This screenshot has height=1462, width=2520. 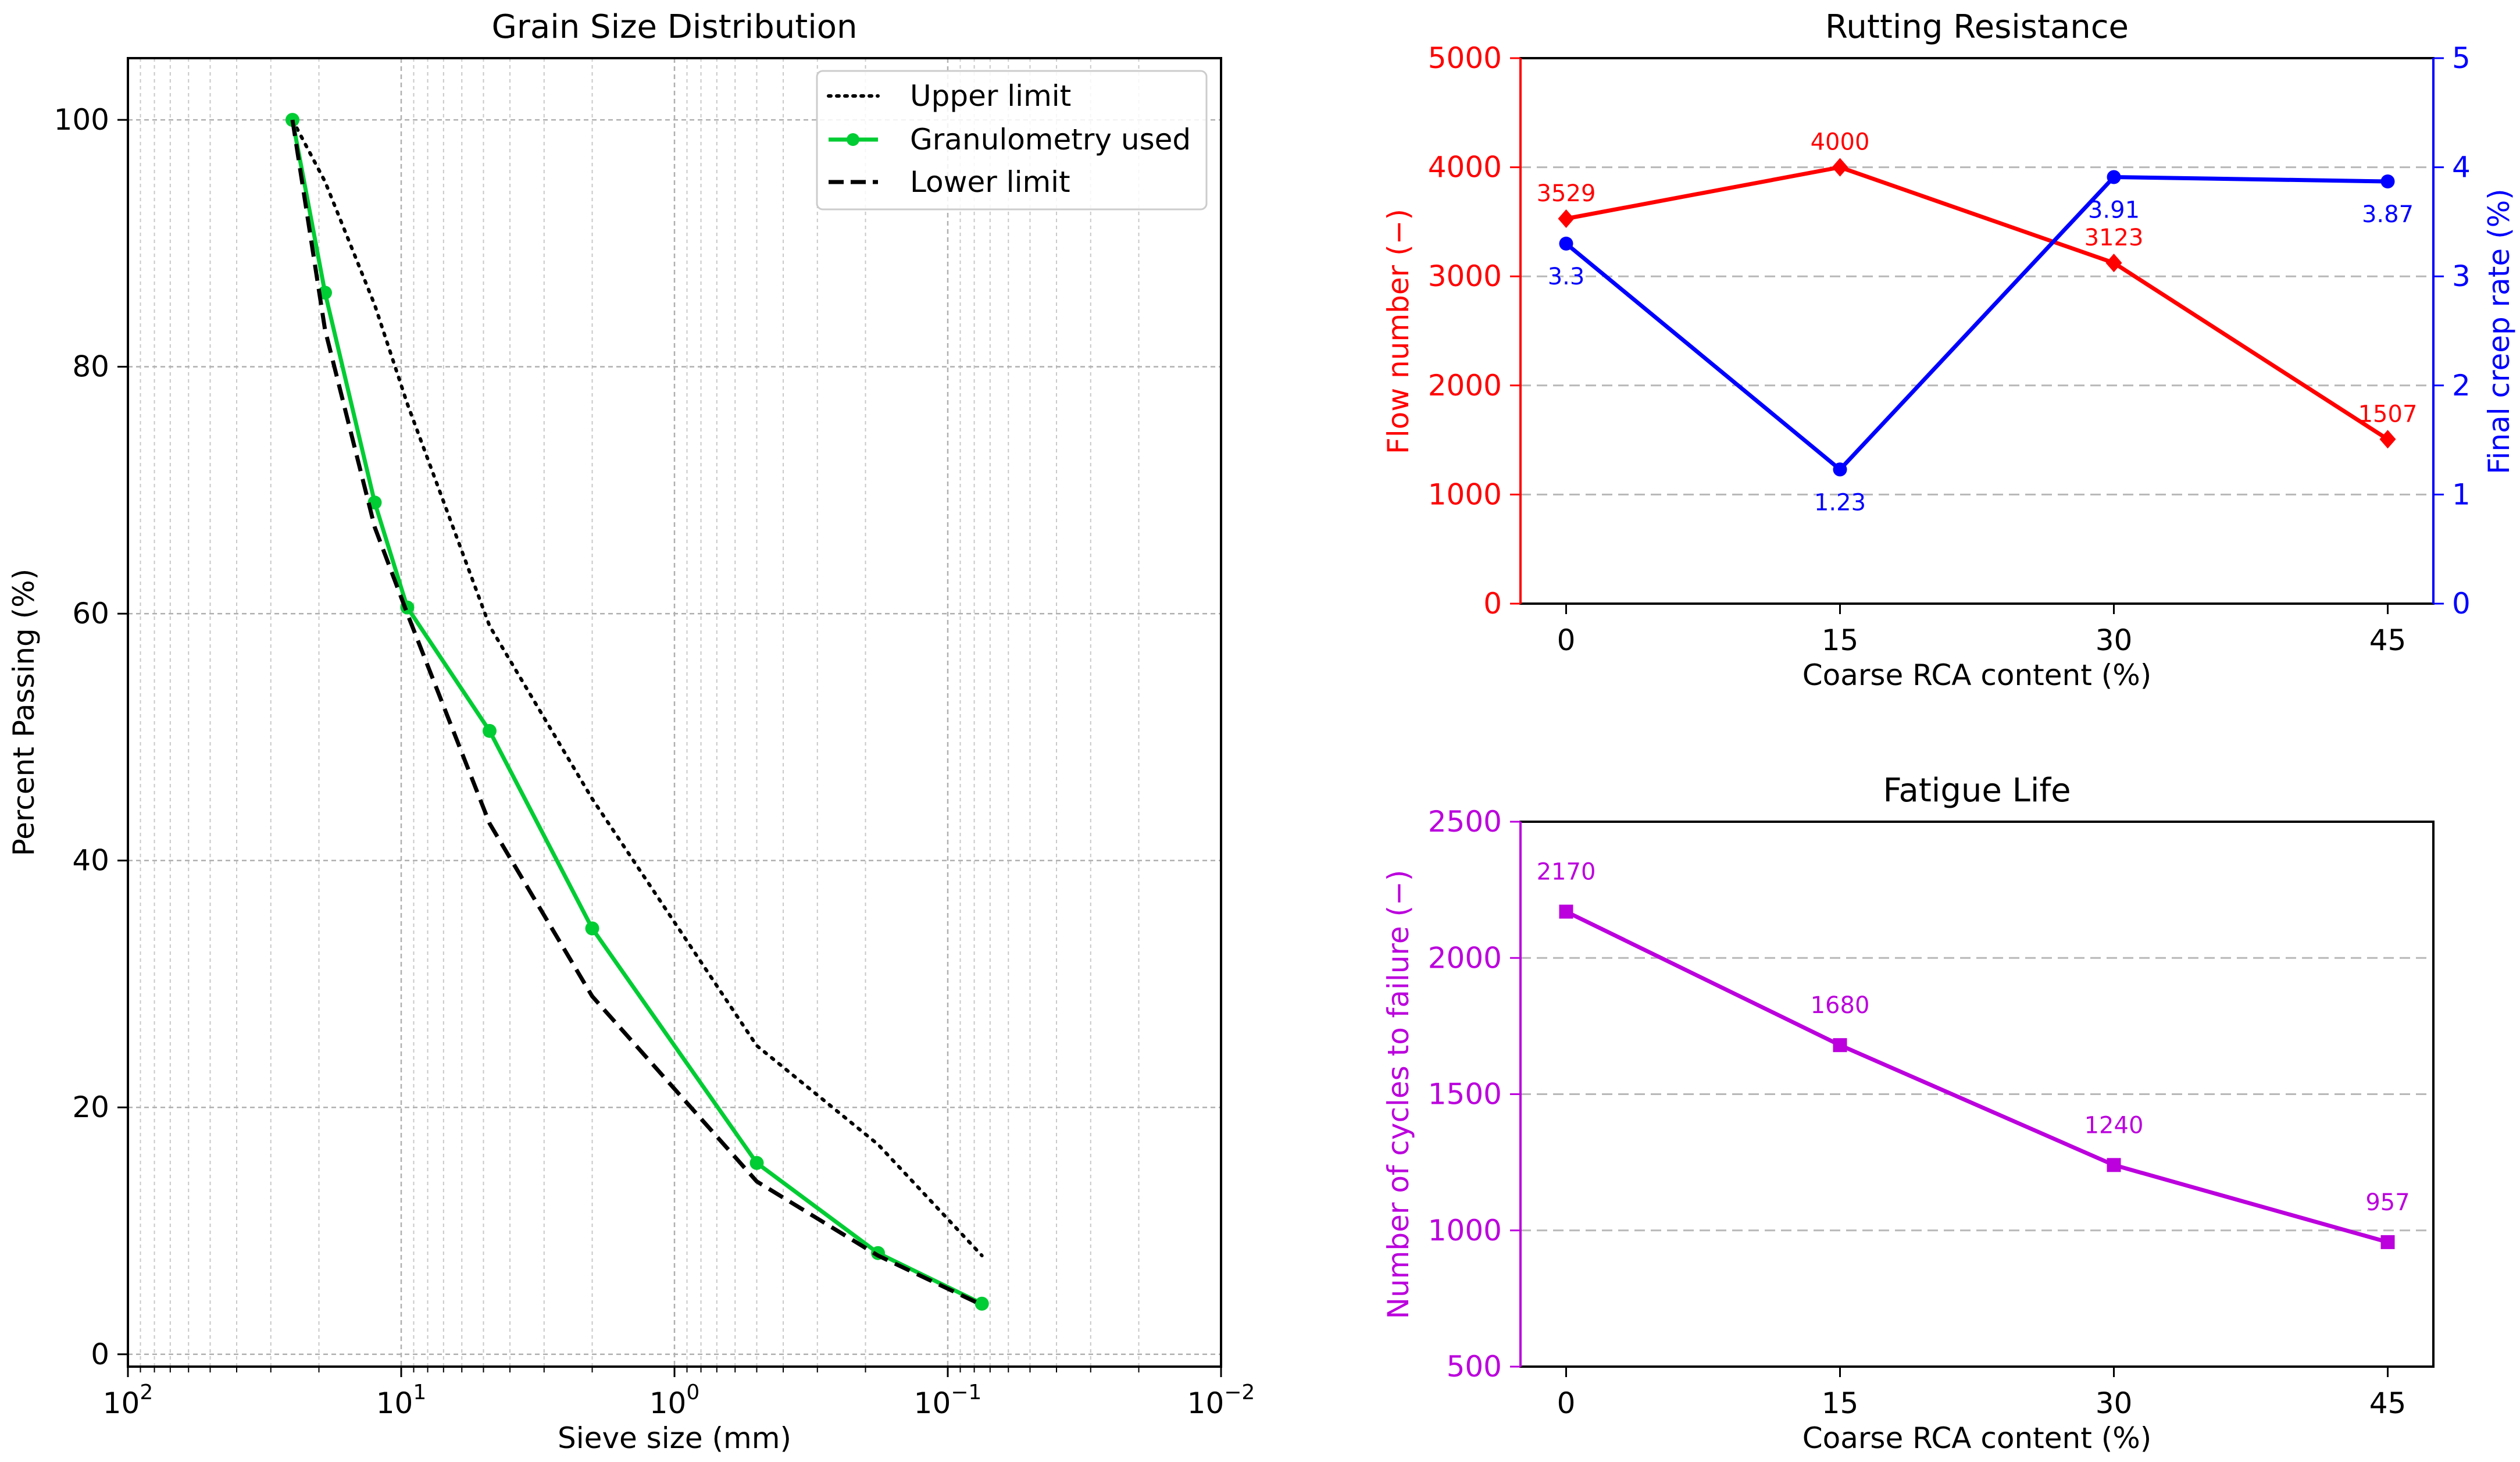 I want to click on data-label: 3.3, so click(x=1567, y=276).